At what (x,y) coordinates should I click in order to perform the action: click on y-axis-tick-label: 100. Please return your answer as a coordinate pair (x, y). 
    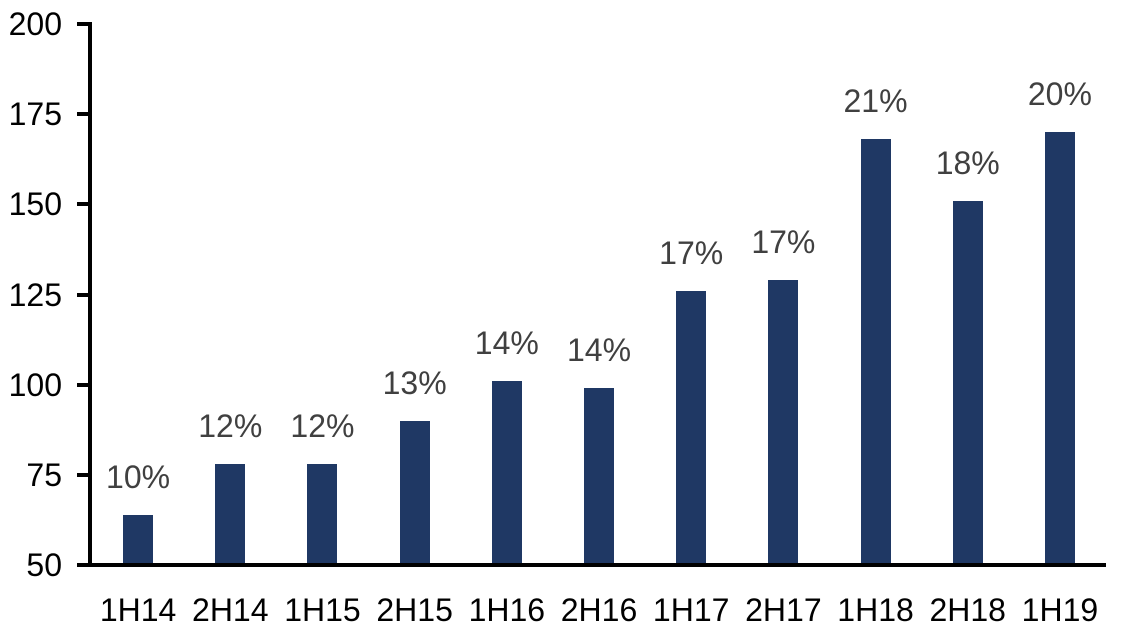
    Looking at the image, I should click on (35, 384).